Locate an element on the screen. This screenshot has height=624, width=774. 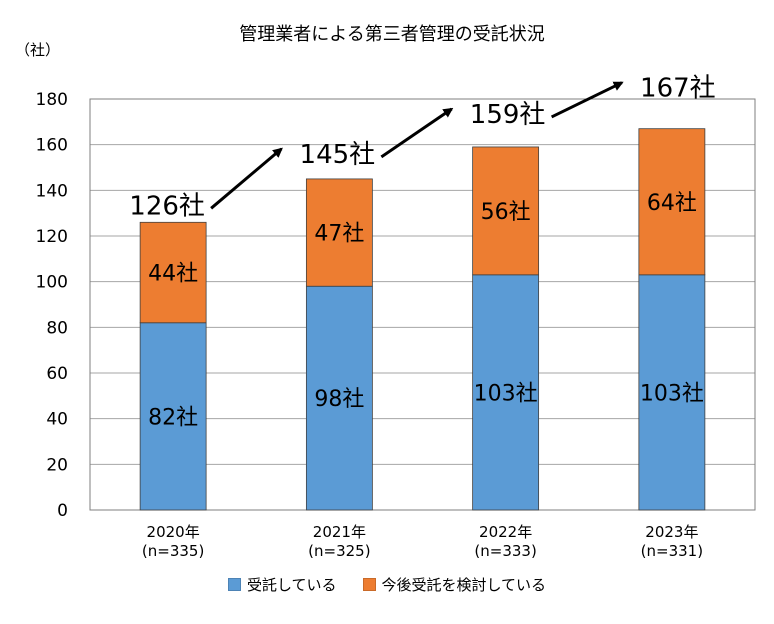
total-label: 167社 is located at coordinates (678, 89).